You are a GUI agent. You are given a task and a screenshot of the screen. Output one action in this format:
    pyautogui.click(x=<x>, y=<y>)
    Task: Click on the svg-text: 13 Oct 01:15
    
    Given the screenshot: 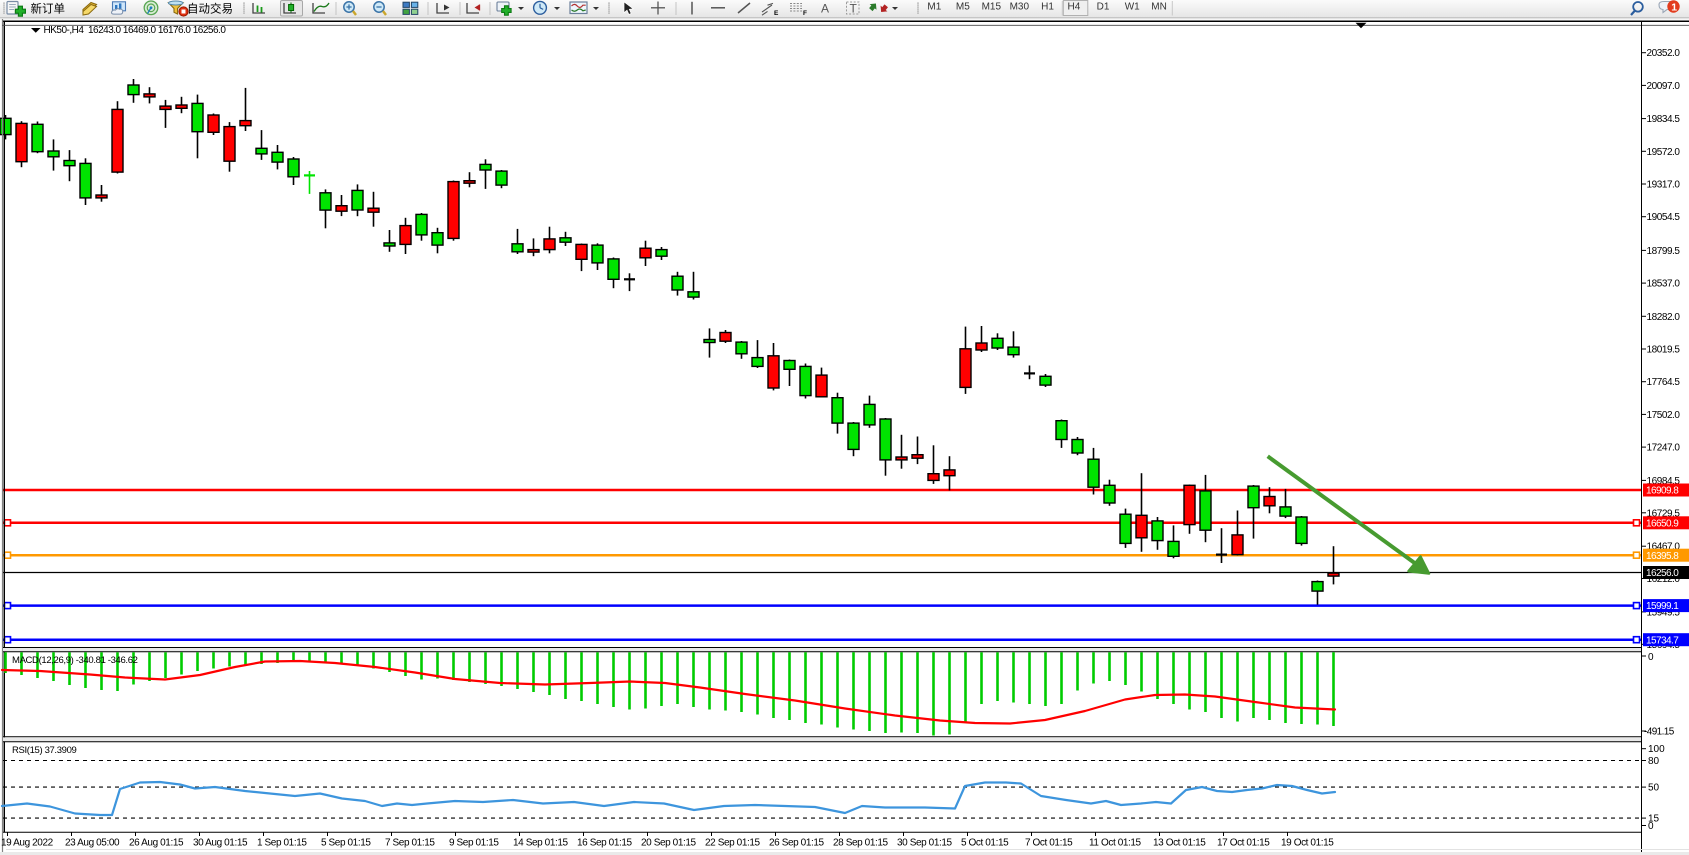 What is the action you would take?
    pyautogui.click(x=1179, y=843)
    